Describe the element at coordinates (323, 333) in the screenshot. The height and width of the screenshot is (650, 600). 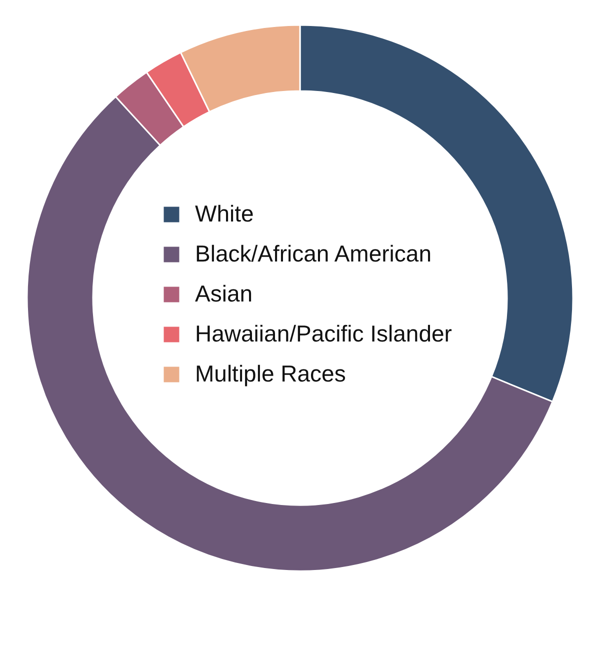
I see `legend-label: Hawaiian/Pacific Islander` at that location.